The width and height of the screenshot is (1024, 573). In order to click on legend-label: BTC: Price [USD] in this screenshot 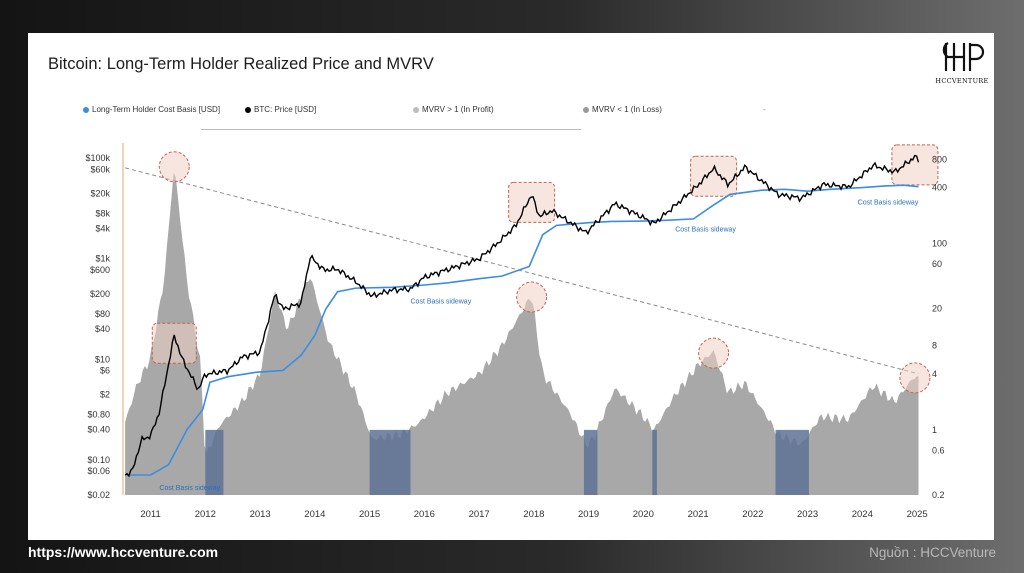, I will do `click(285, 109)`.